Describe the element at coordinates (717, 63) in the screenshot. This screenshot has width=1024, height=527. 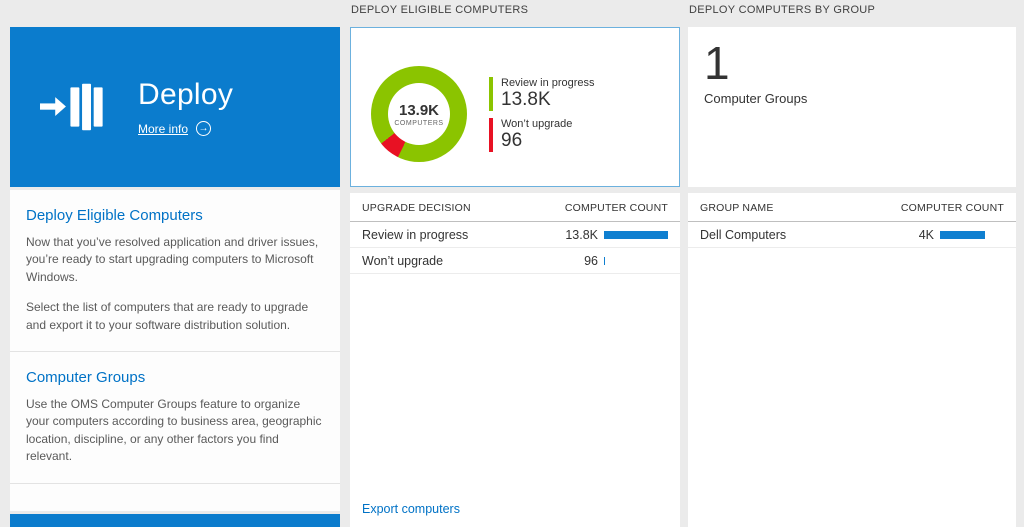
I see `group-count-value: 1` at that location.